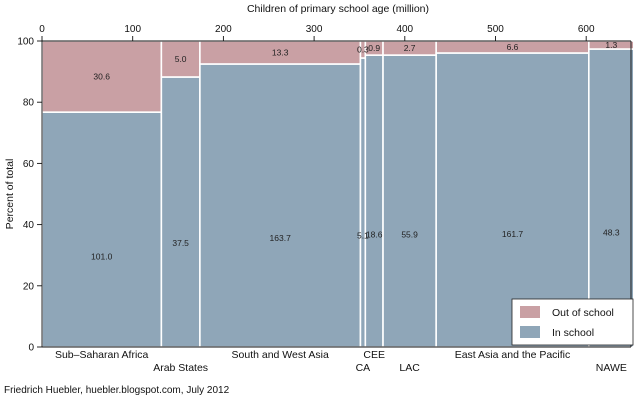 The width and height of the screenshot is (640, 400). What do you see at coordinates (180, 212) in the screenshot?
I see `bar-in-school-arab-states` at bounding box center [180, 212].